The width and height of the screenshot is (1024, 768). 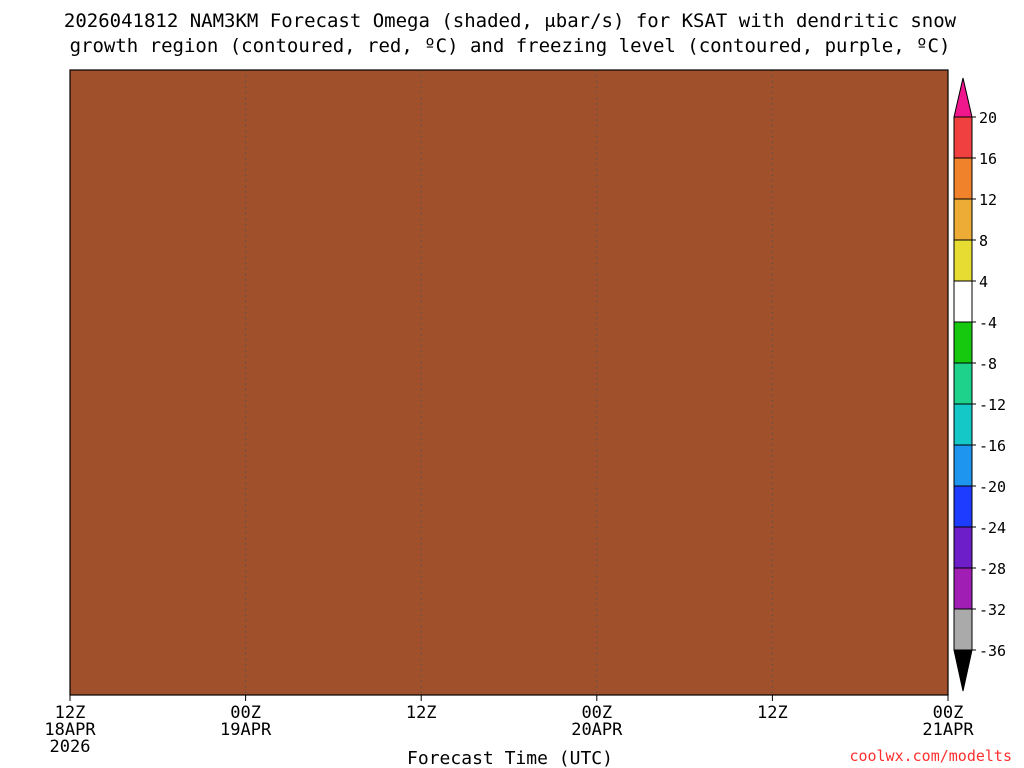 What do you see at coordinates (992, 487) in the screenshot?
I see `colorbar-tick-label-9: -20` at bounding box center [992, 487].